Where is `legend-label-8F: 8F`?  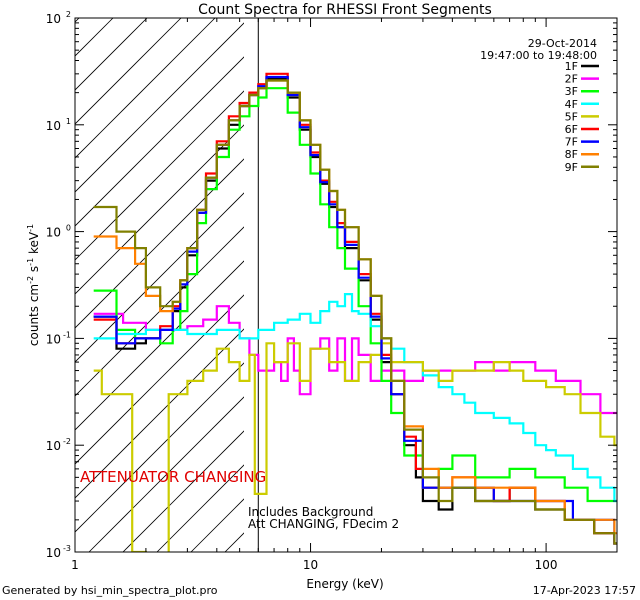 legend-label-8F: 8F is located at coordinates (571, 154).